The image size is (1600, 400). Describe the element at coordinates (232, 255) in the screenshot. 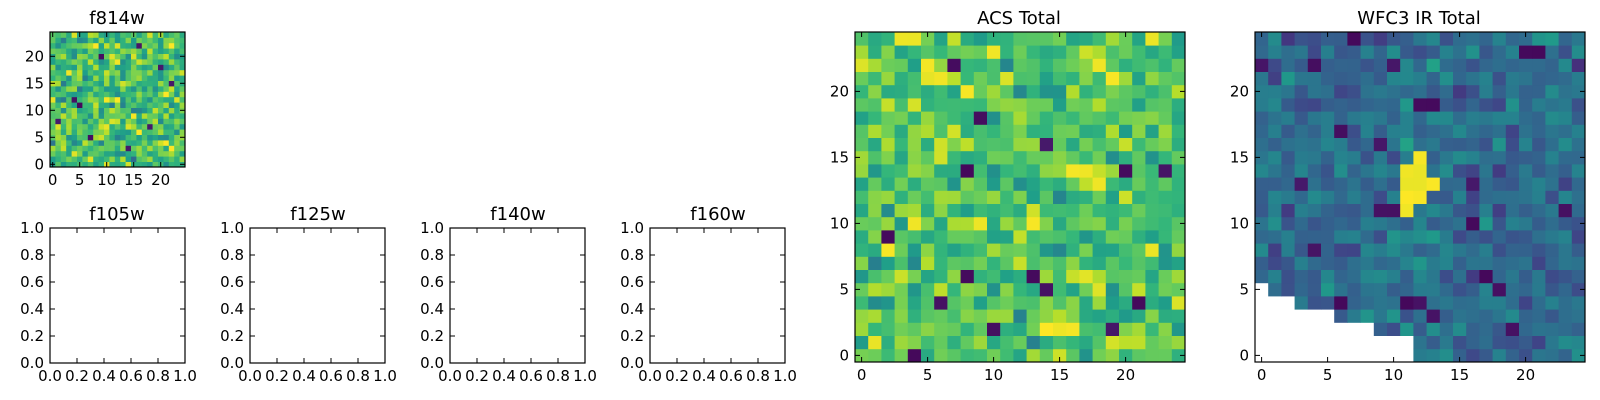

I see `y-tick-label: 0.8` at that location.